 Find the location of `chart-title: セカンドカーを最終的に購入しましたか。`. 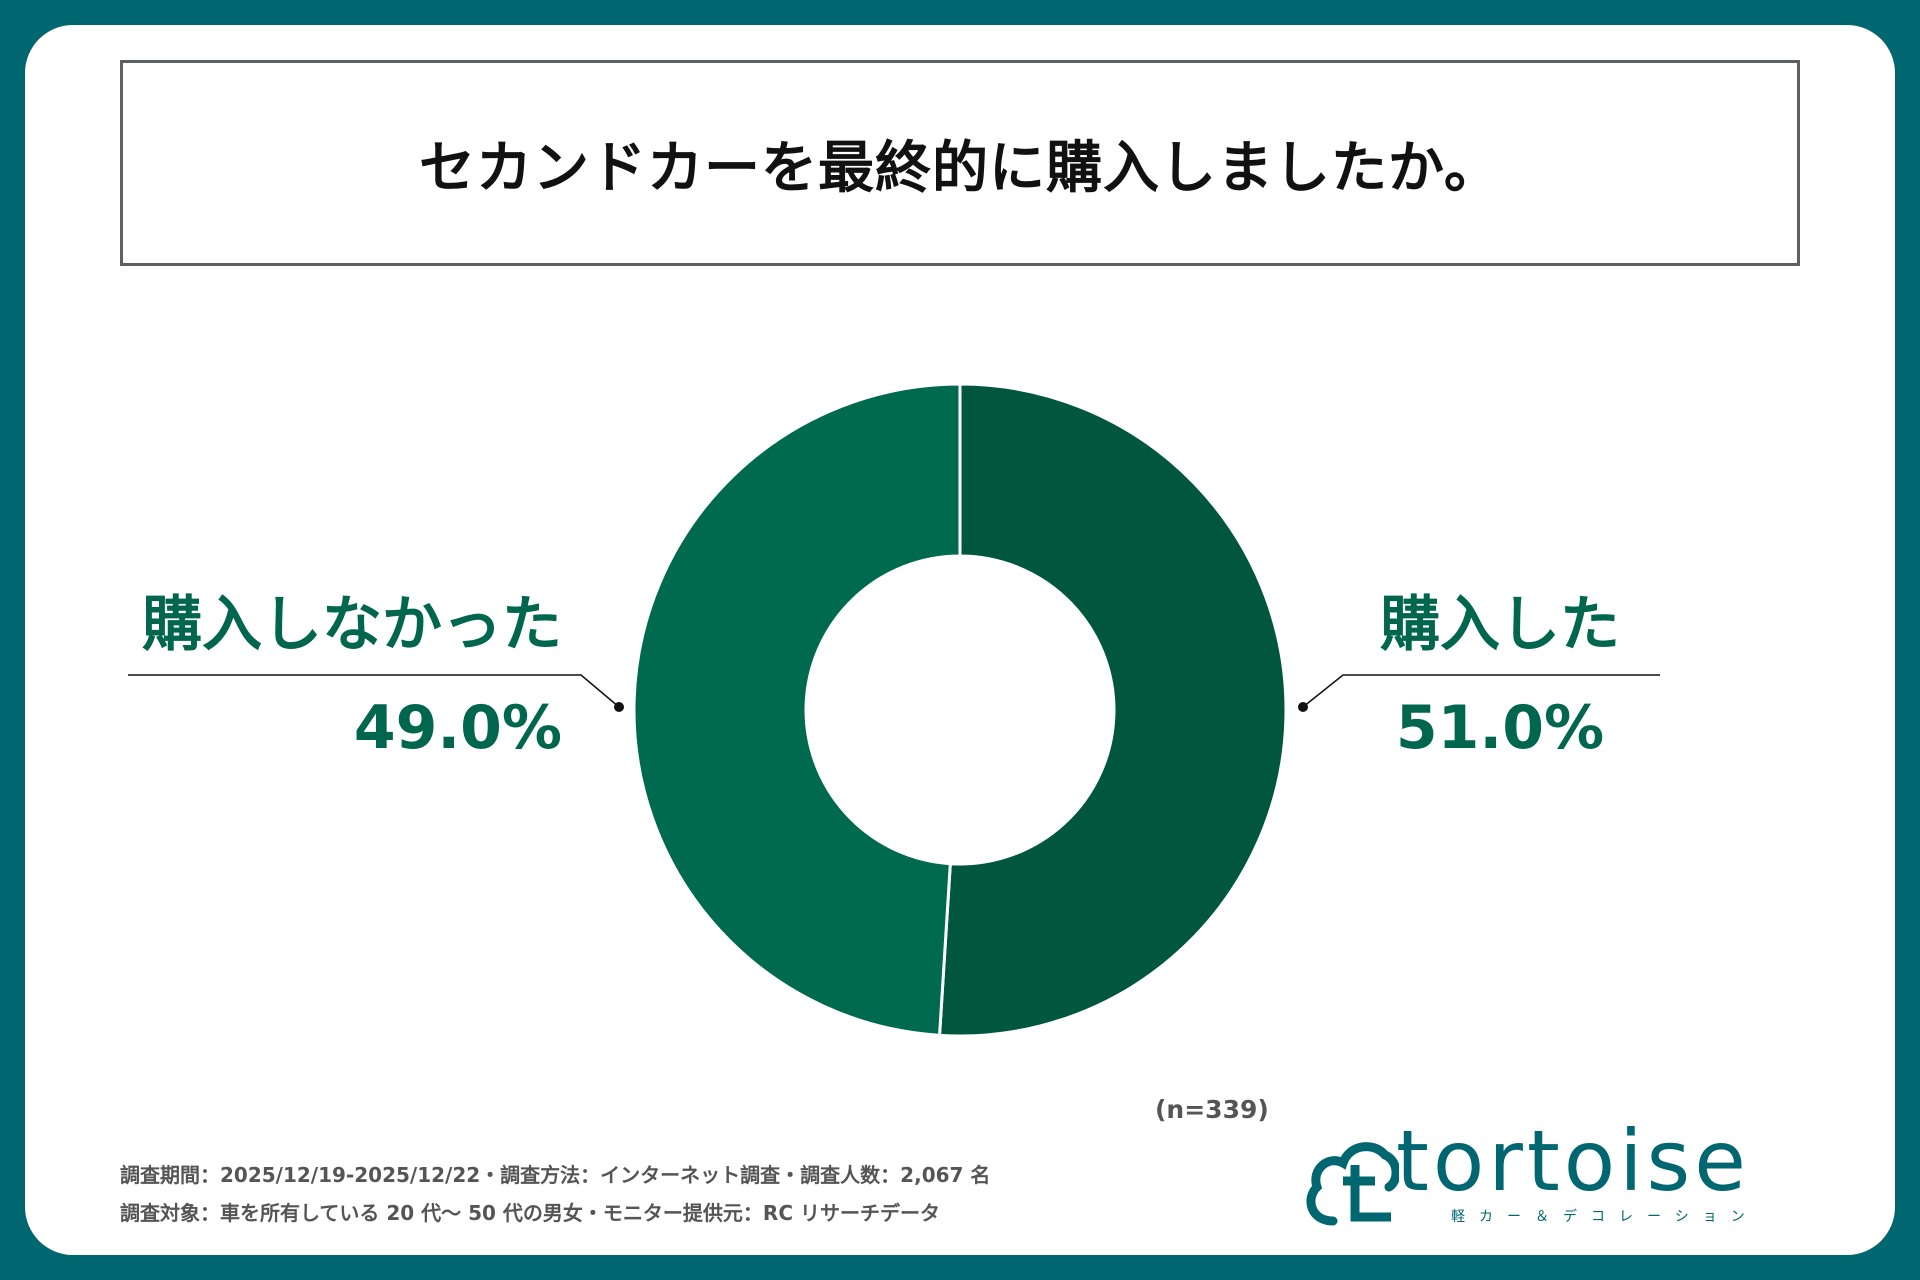

chart-title: セカンドカーを最終的に購入しましたか。 is located at coordinates (960, 168).